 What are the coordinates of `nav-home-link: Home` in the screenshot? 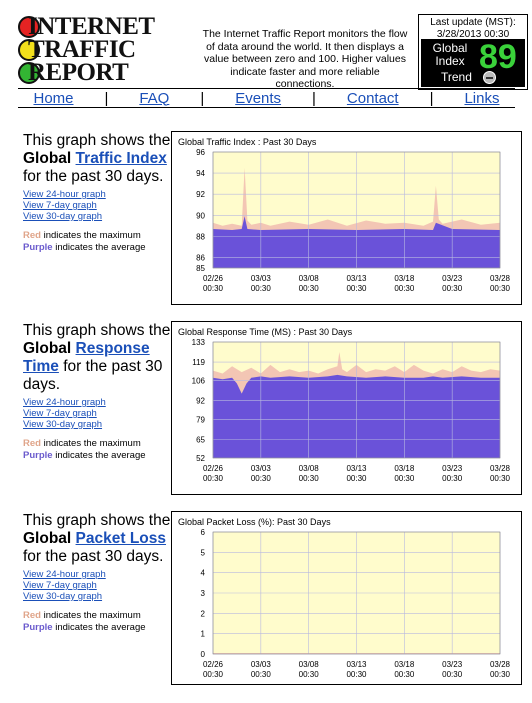 It's located at (53, 98).